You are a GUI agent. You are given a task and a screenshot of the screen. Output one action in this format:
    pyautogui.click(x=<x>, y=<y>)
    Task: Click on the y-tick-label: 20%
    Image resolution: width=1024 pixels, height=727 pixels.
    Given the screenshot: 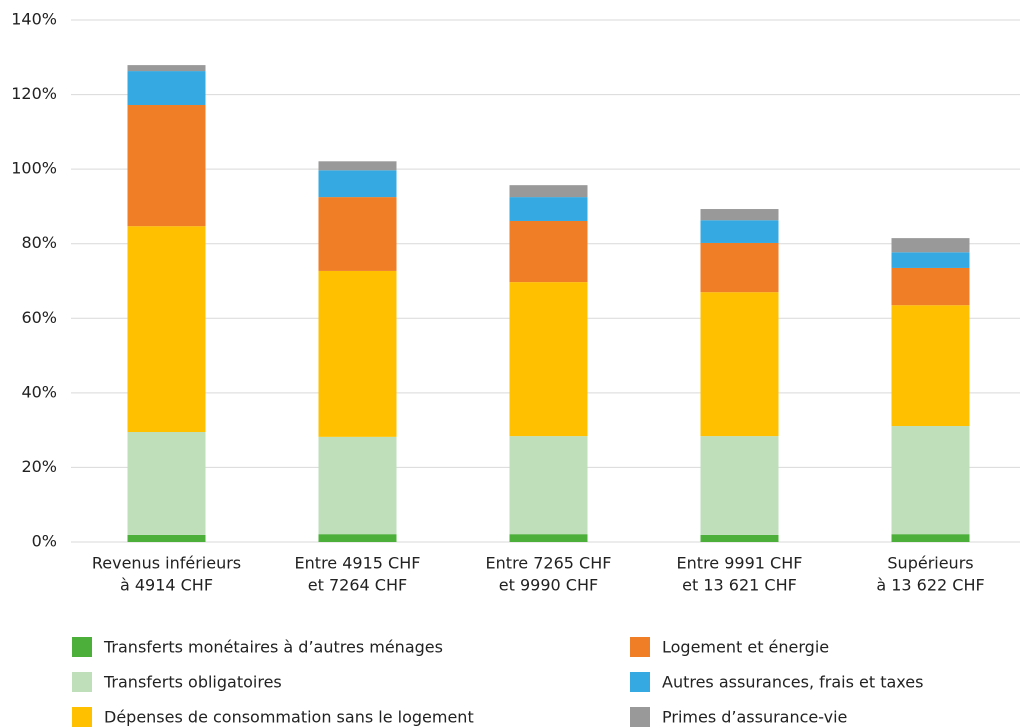 What is the action you would take?
    pyautogui.click(x=39, y=466)
    